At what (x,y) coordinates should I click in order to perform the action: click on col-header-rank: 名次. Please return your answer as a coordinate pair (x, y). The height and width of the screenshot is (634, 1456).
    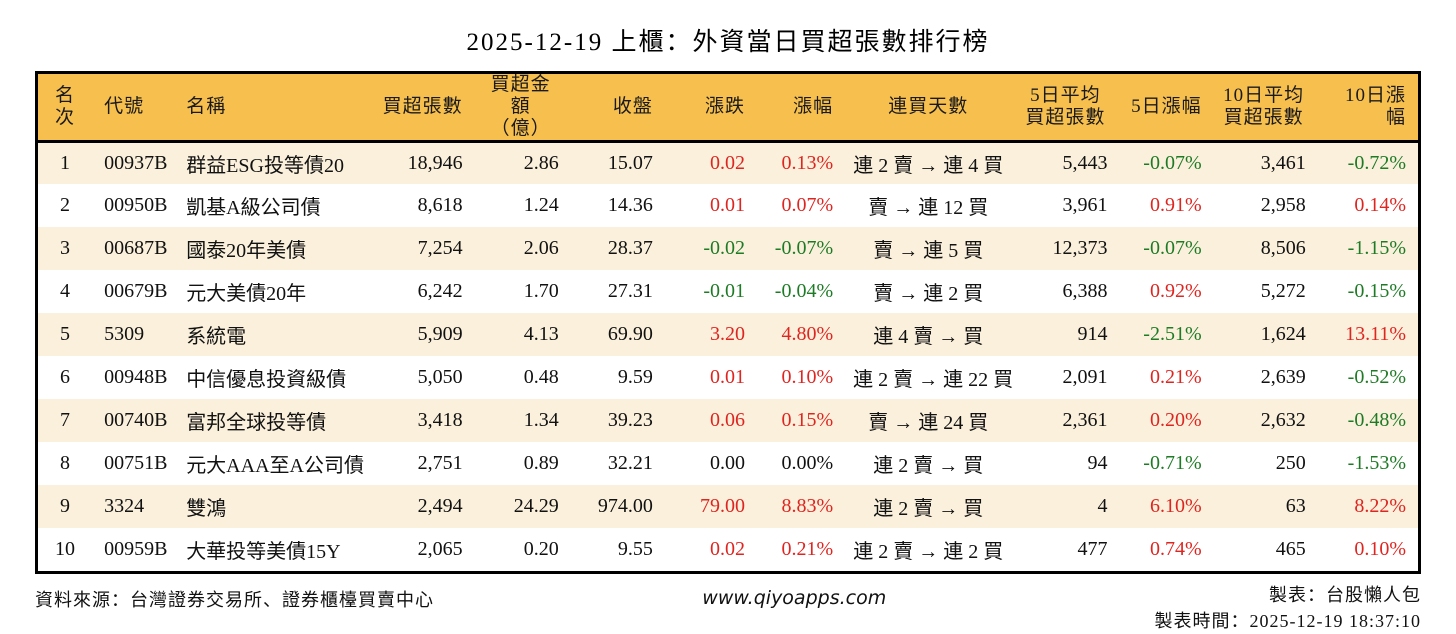
    Looking at the image, I should click on (67, 108).